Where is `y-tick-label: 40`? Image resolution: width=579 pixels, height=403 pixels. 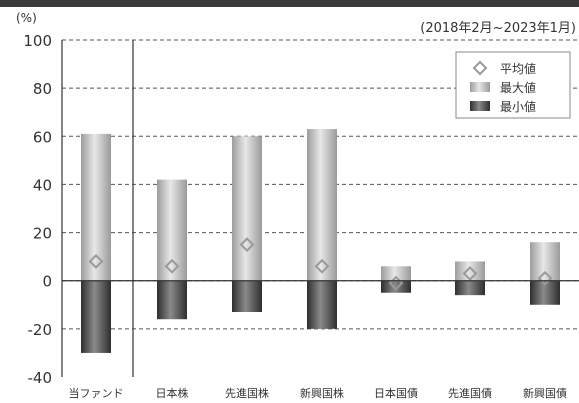
y-tick-label: 40 is located at coordinates (42, 185).